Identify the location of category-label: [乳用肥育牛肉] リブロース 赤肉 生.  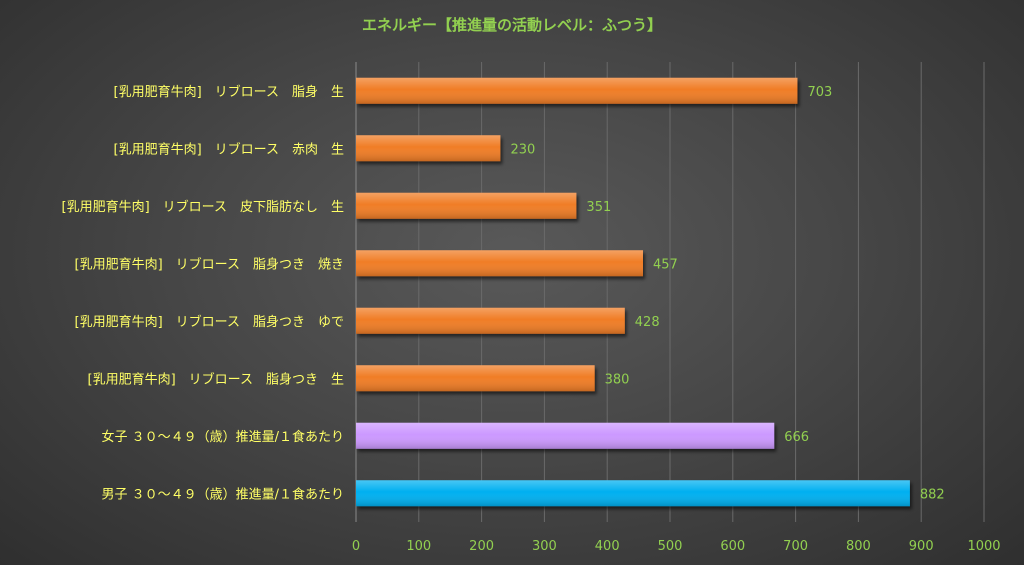
(229, 149).